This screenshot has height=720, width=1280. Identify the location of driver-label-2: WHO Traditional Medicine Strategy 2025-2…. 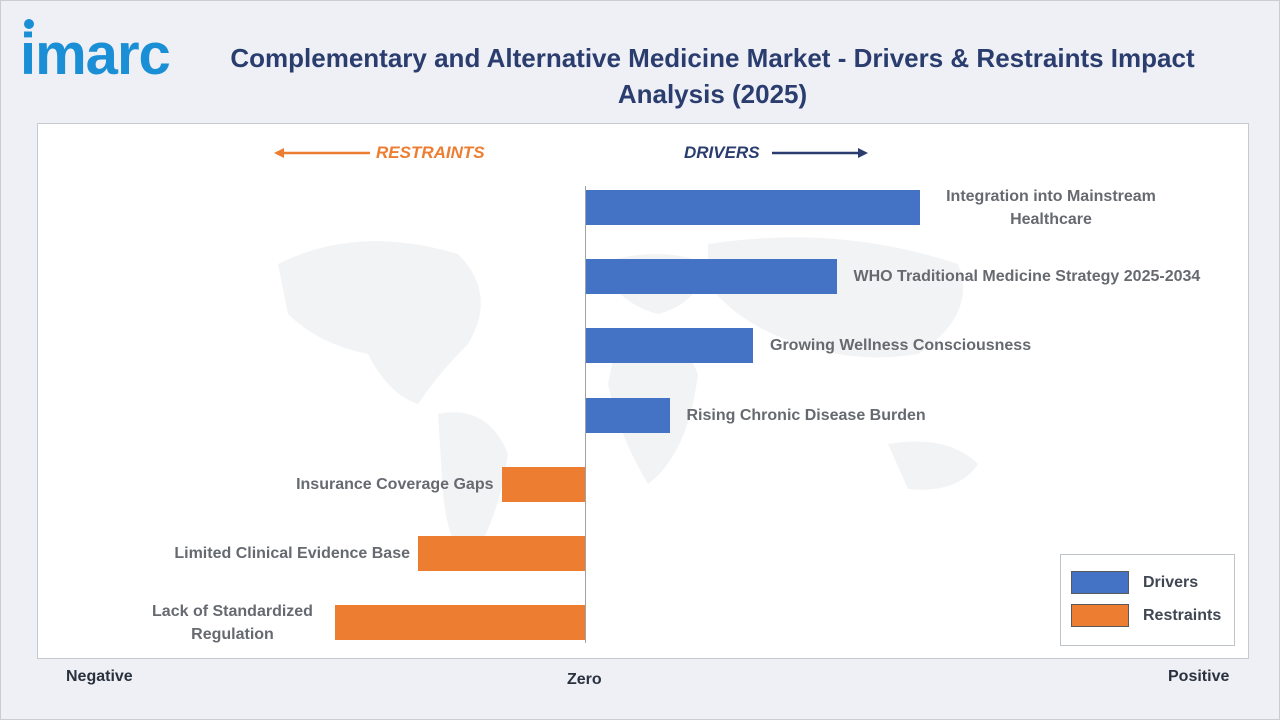
(1027, 276).